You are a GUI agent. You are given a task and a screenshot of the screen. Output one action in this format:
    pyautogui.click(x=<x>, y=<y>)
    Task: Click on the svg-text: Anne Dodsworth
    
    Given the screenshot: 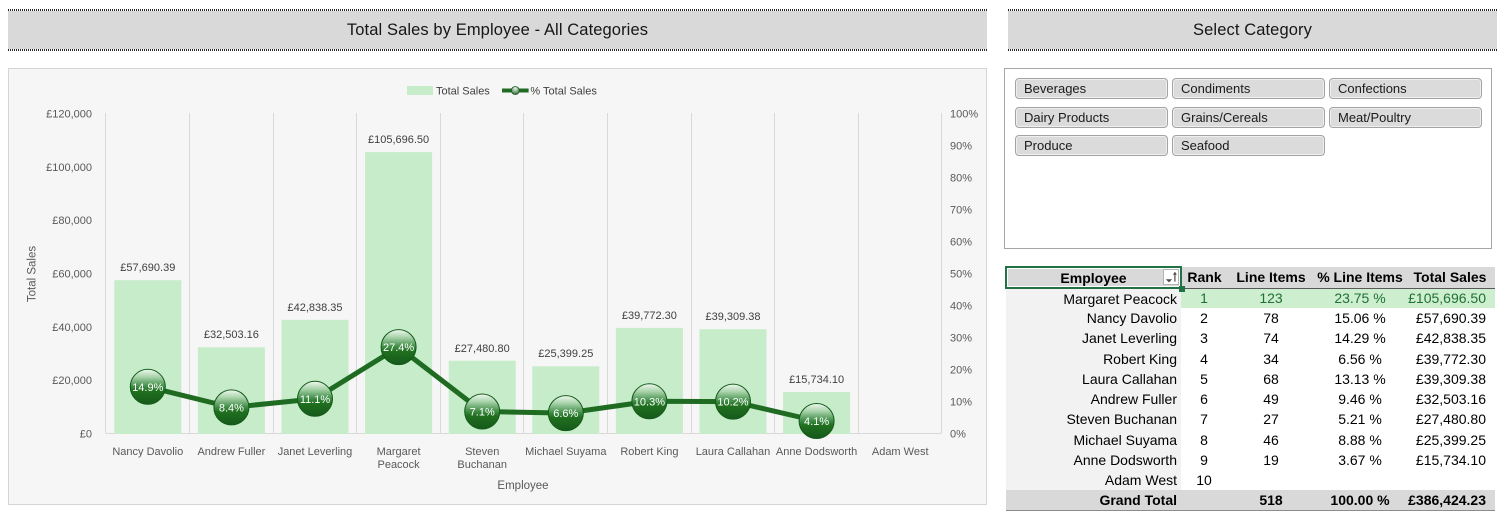 What is the action you would take?
    pyautogui.click(x=816, y=452)
    